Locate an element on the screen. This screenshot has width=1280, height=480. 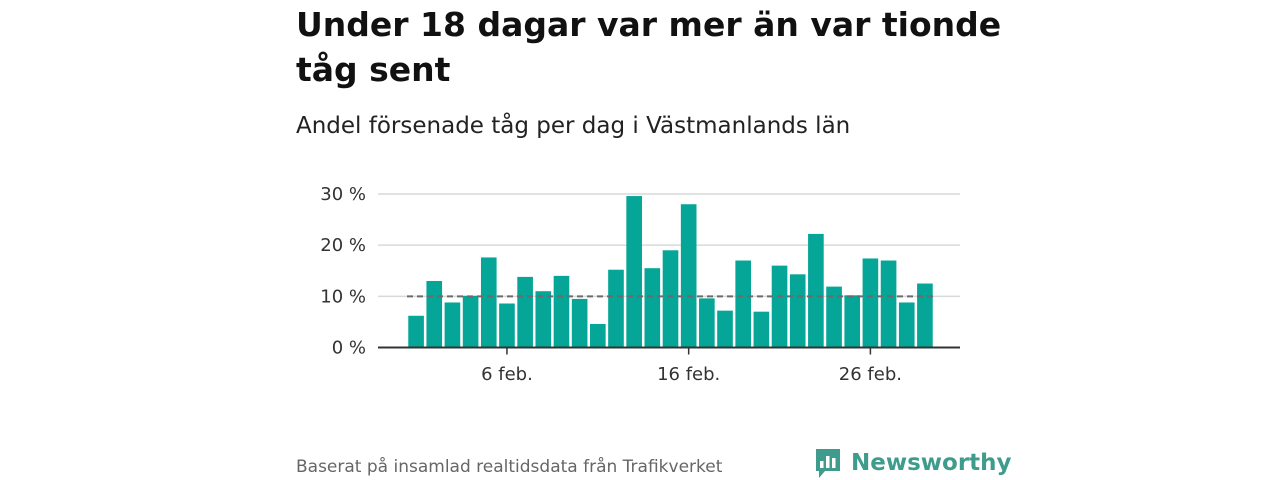
x-tick-label: 16 feb. is located at coordinates (688, 374).